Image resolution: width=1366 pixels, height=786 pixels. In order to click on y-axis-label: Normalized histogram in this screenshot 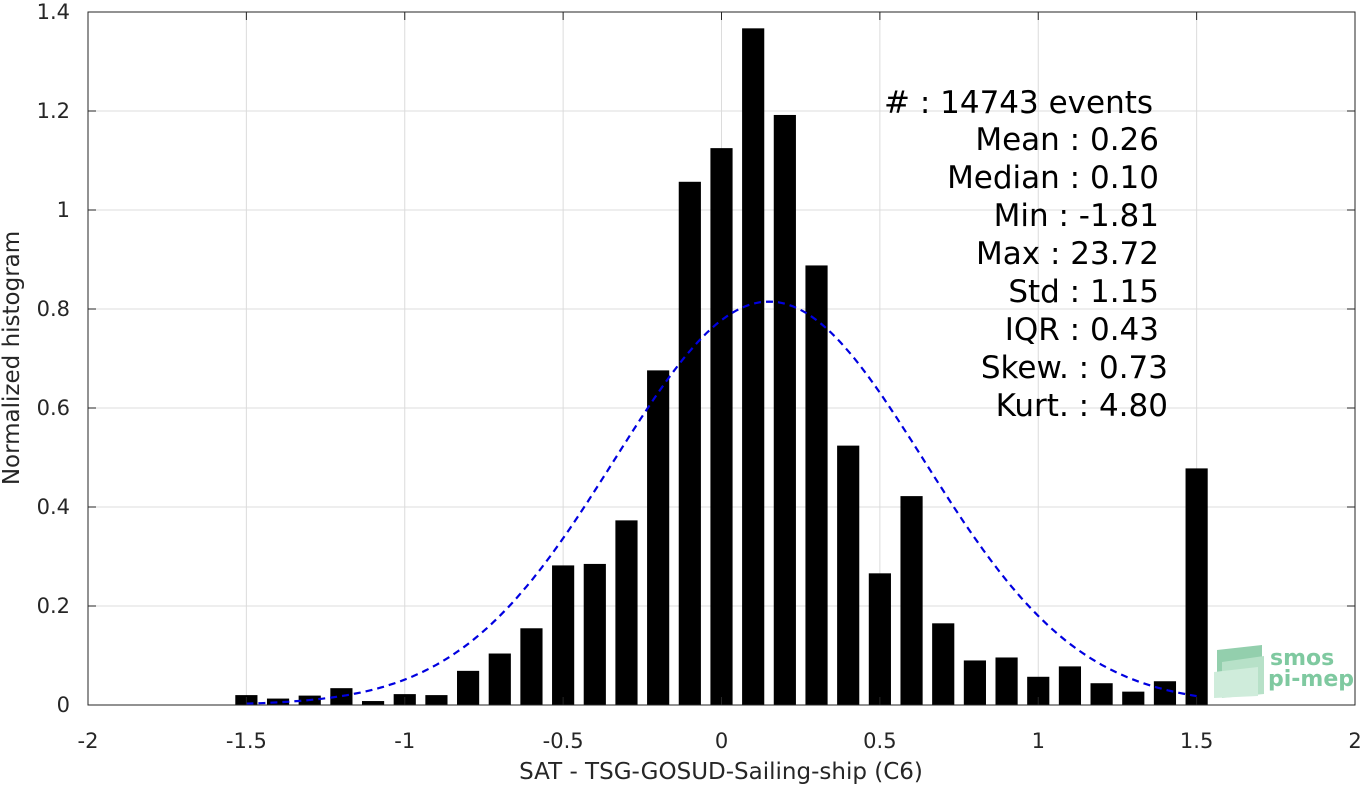, I will do `click(12, 358)`.